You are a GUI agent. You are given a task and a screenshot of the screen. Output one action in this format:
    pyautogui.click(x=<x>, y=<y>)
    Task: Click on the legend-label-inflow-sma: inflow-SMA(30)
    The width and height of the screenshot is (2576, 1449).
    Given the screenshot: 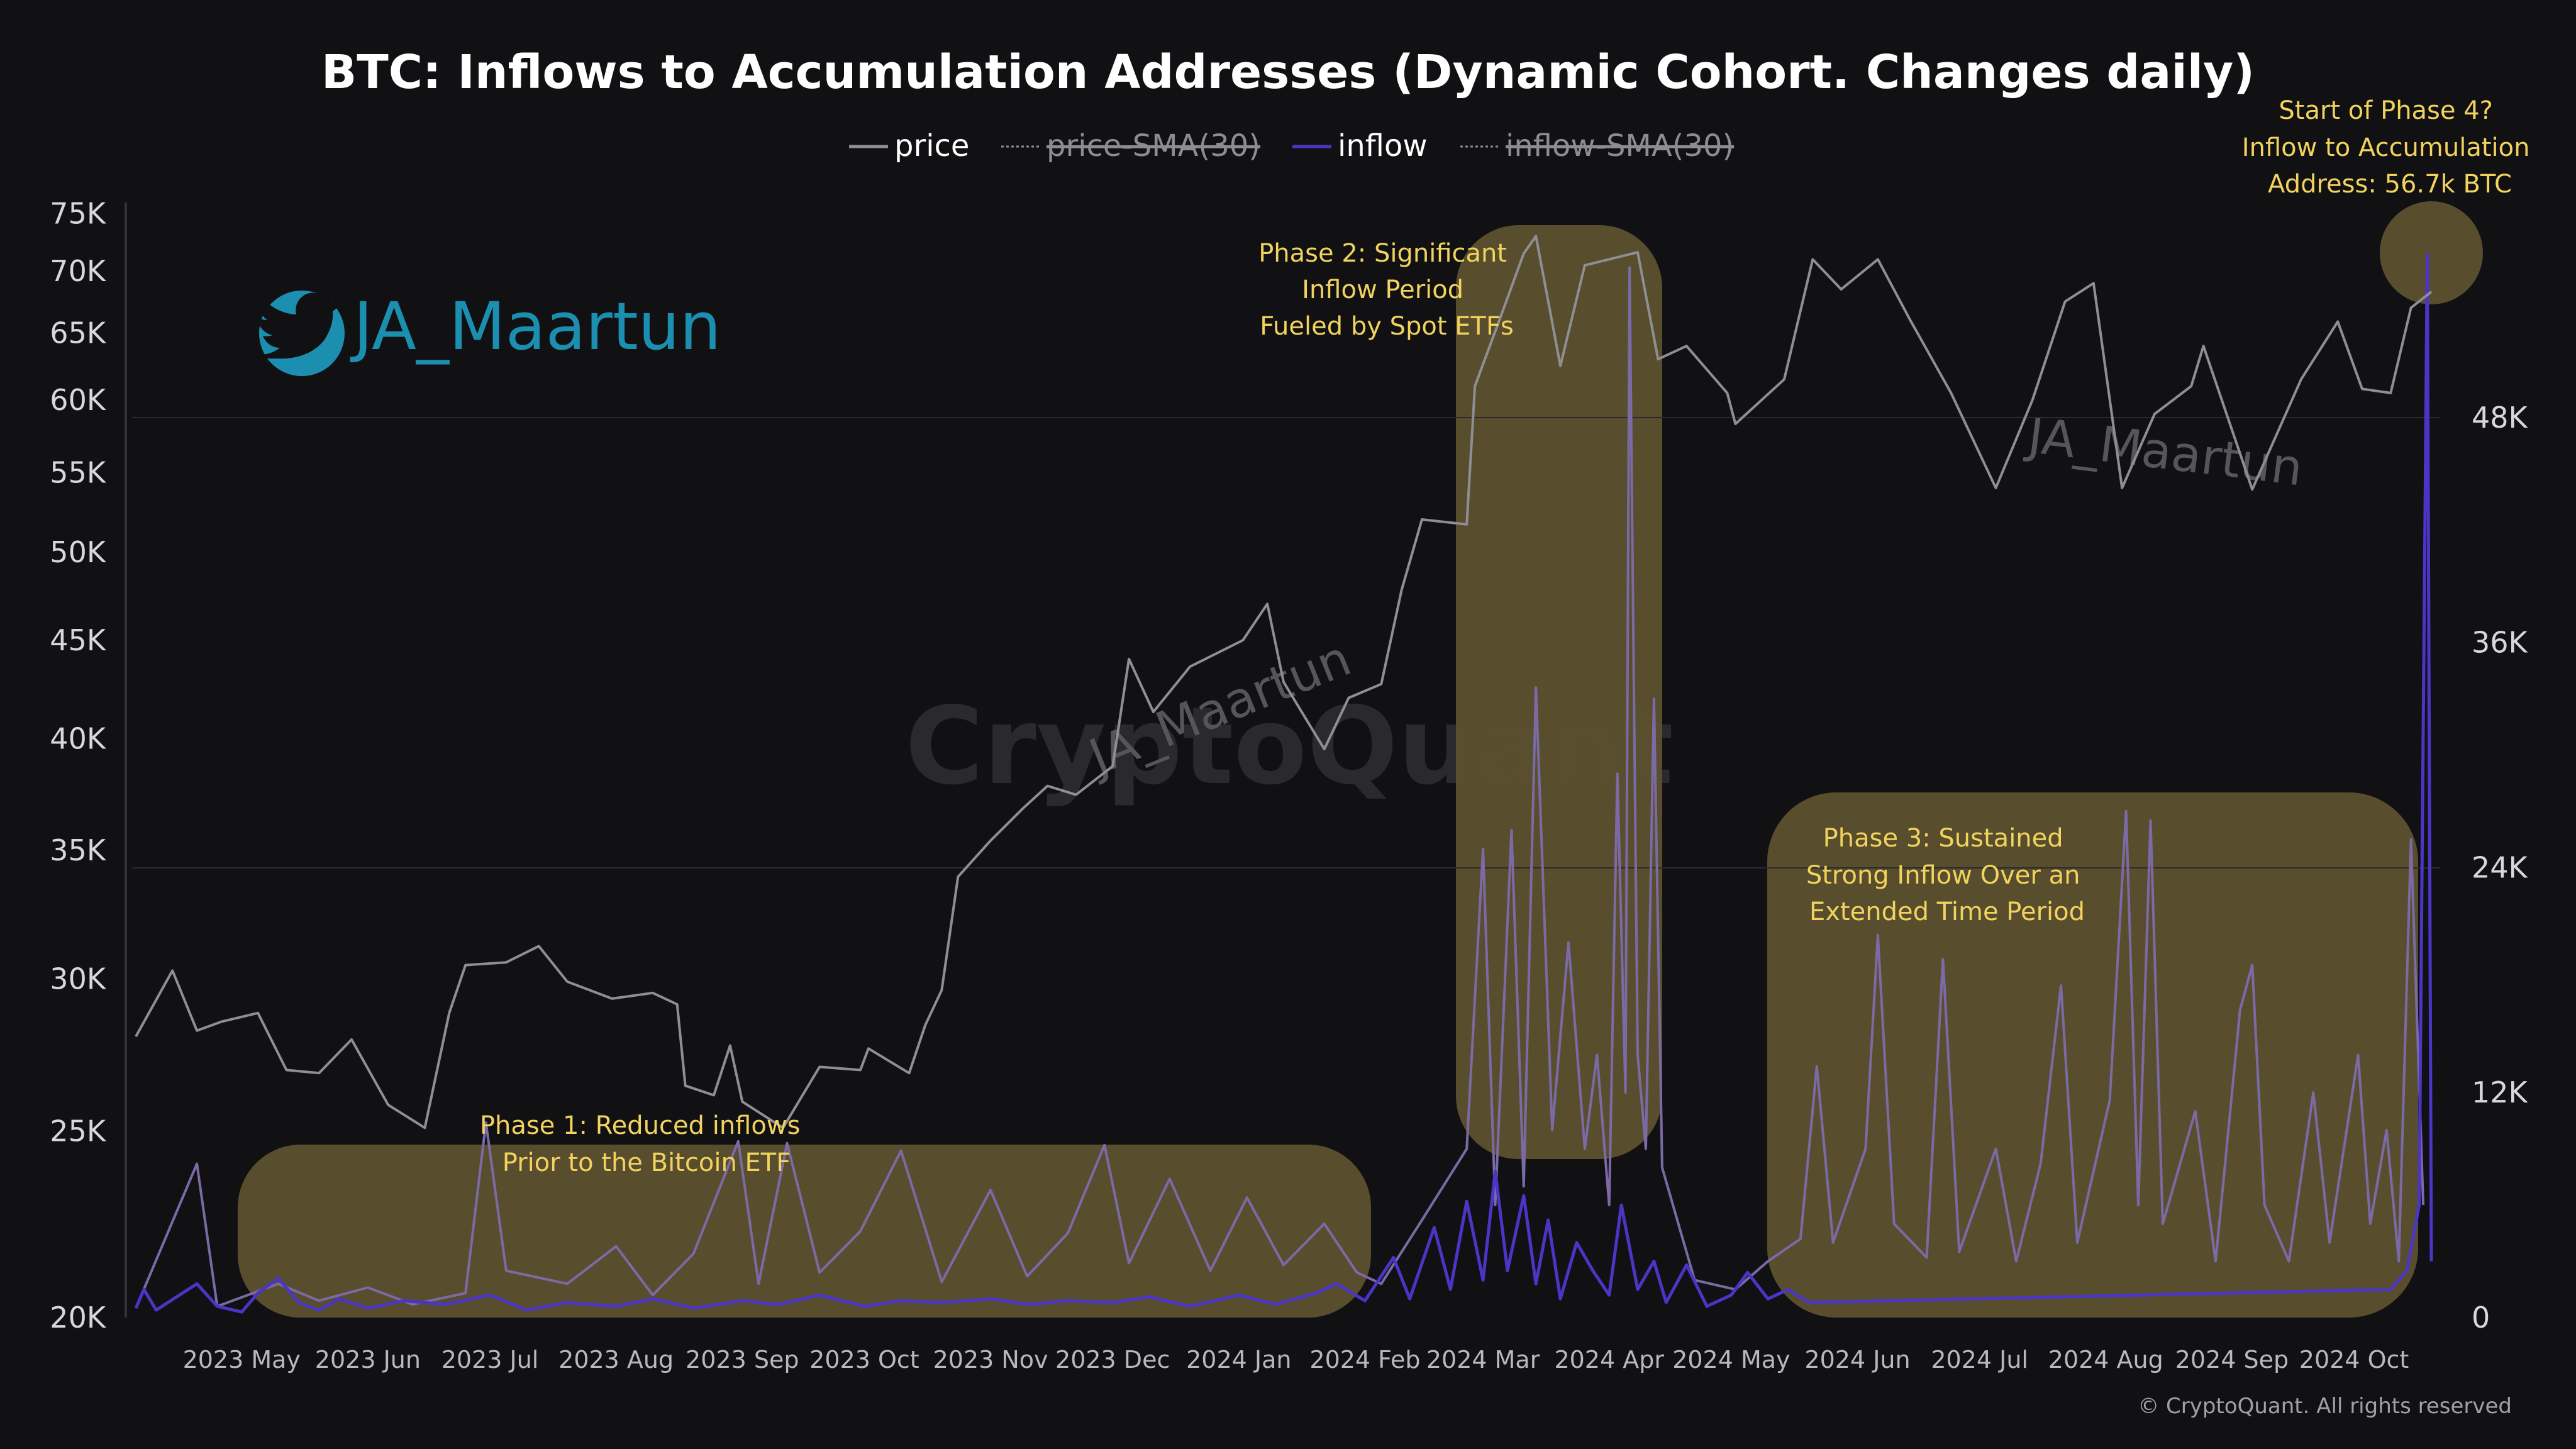 What is the action you would take?
    pyautogui.click(x=1620, y=146)
    